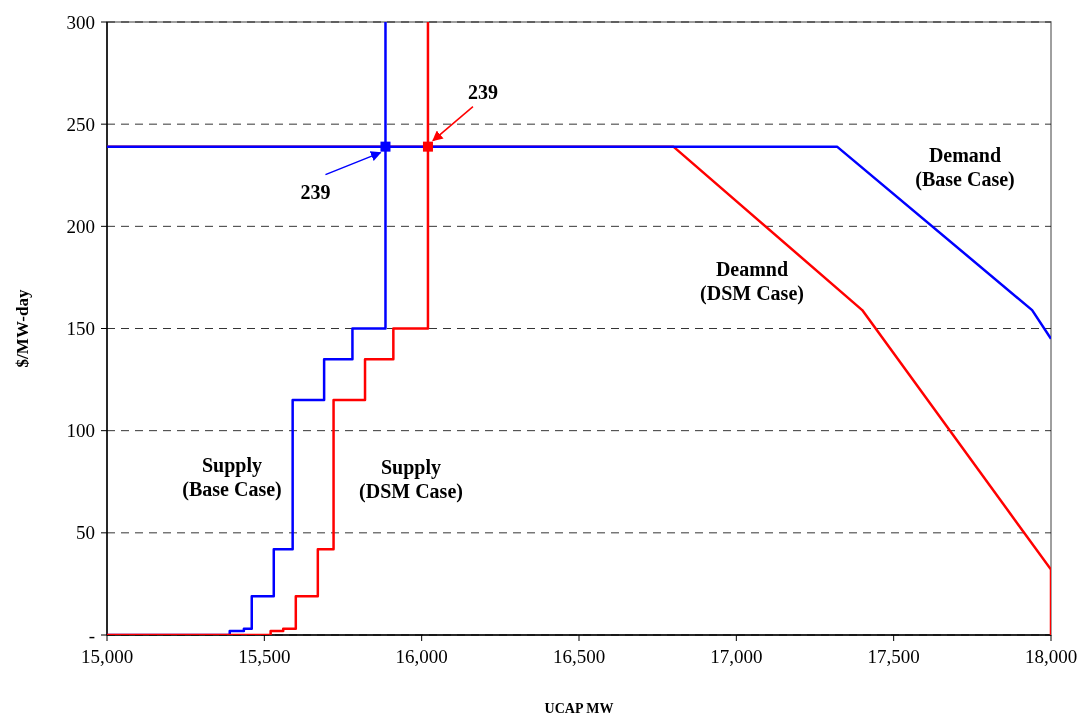 Image resolution: width=1085 pixels, height=725 pixels. I want to click on y-axis-title: $/MW-day, so click(22, 328).